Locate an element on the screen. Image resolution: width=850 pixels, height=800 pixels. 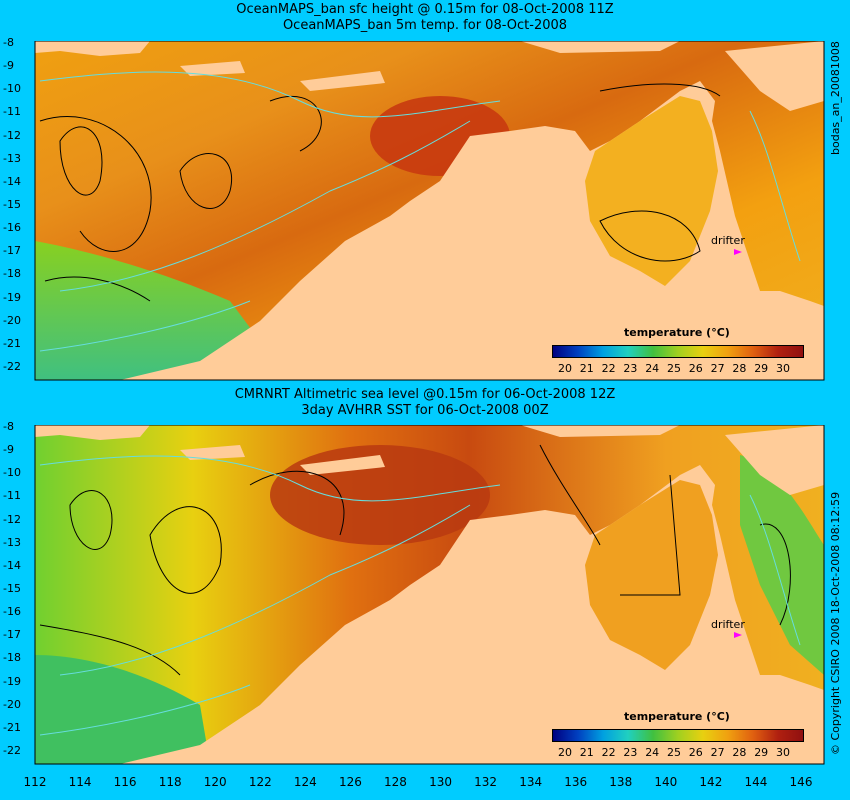
panel2-colorbar-tick: 22 is located at coordinates (608, 752).